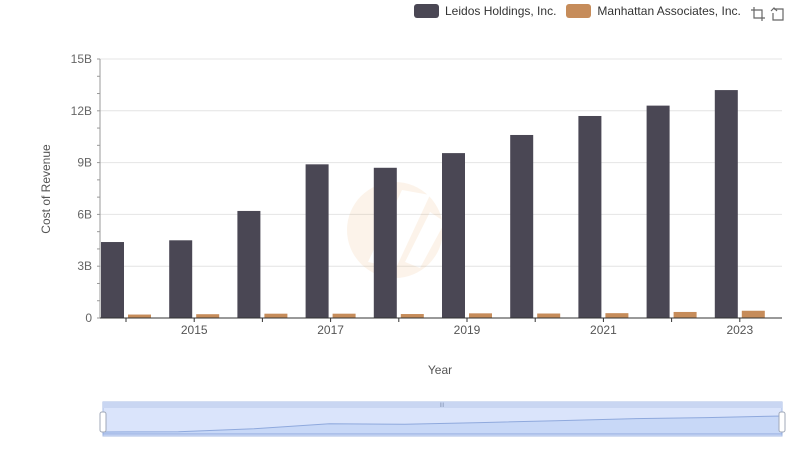 The width and height of the screenshot is (800, 461). I want to click on bar-manhattan-2023, so click(753, 314).